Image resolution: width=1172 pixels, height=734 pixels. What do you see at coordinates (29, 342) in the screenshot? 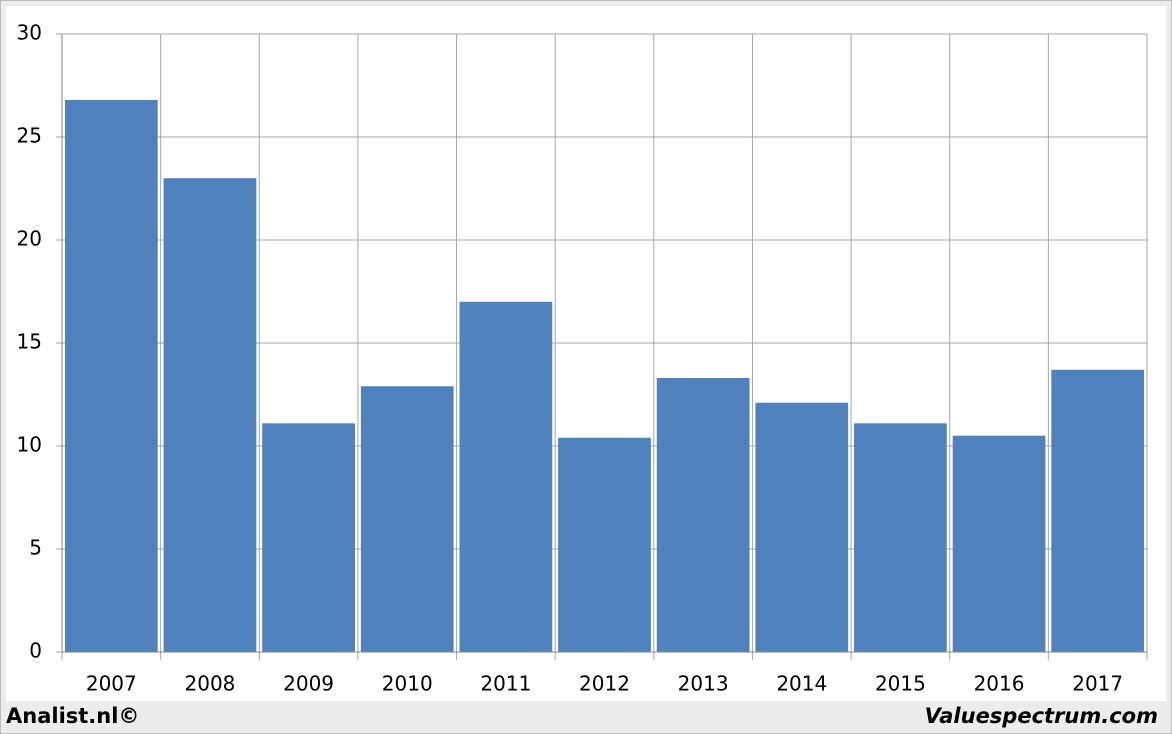
I see `y-tick-label: 15` at bounding box center [29, 342].